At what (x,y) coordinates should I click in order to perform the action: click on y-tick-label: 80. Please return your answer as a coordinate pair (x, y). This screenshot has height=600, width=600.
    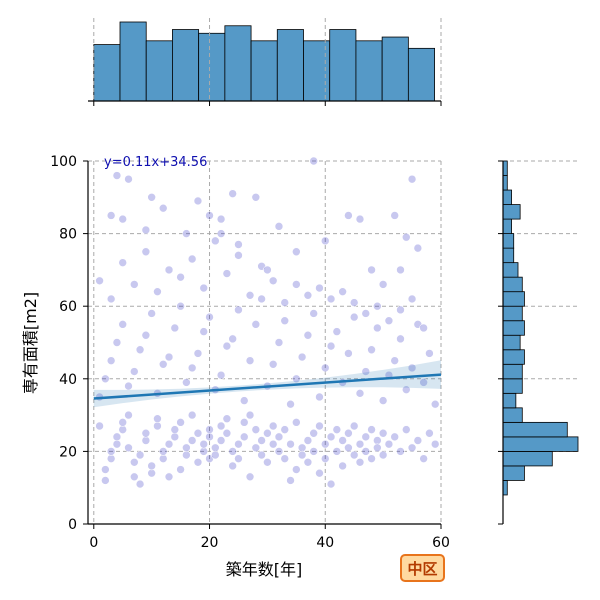
    Looking at the image, I should click on (68, 235).